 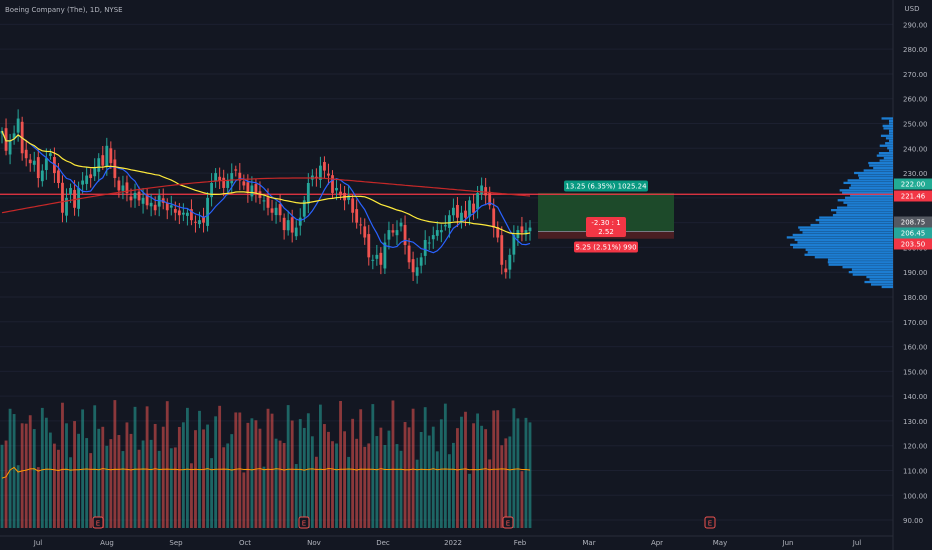 I want to click on price-label-3-bg, so click(x=913, y=233).